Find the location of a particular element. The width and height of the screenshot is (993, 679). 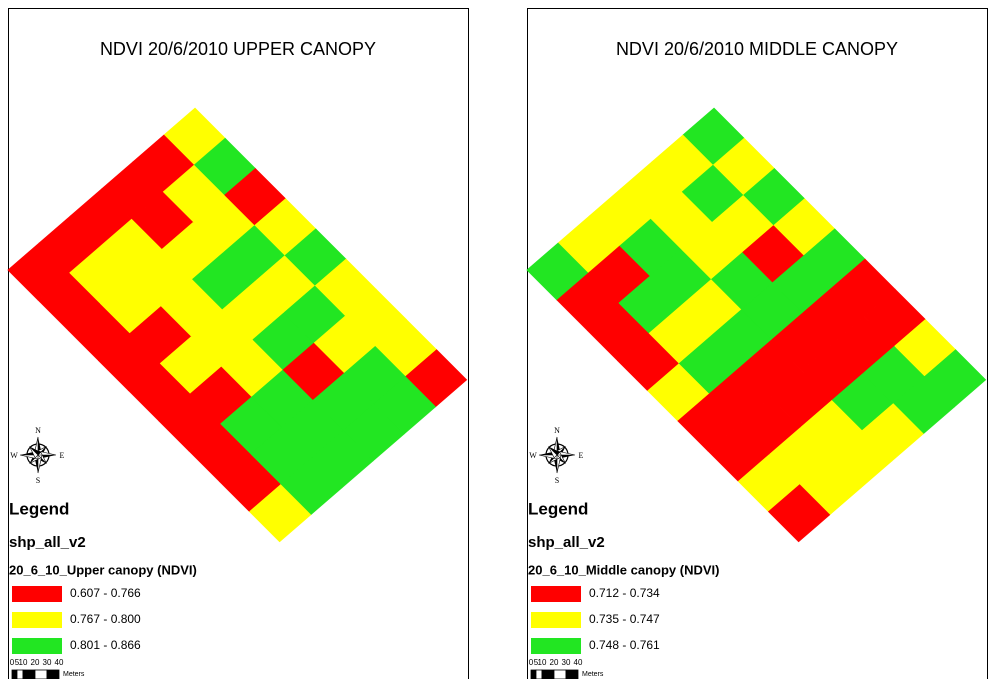

legend-label: 0.767 - 0.800 is located at coordinates (105, 619).